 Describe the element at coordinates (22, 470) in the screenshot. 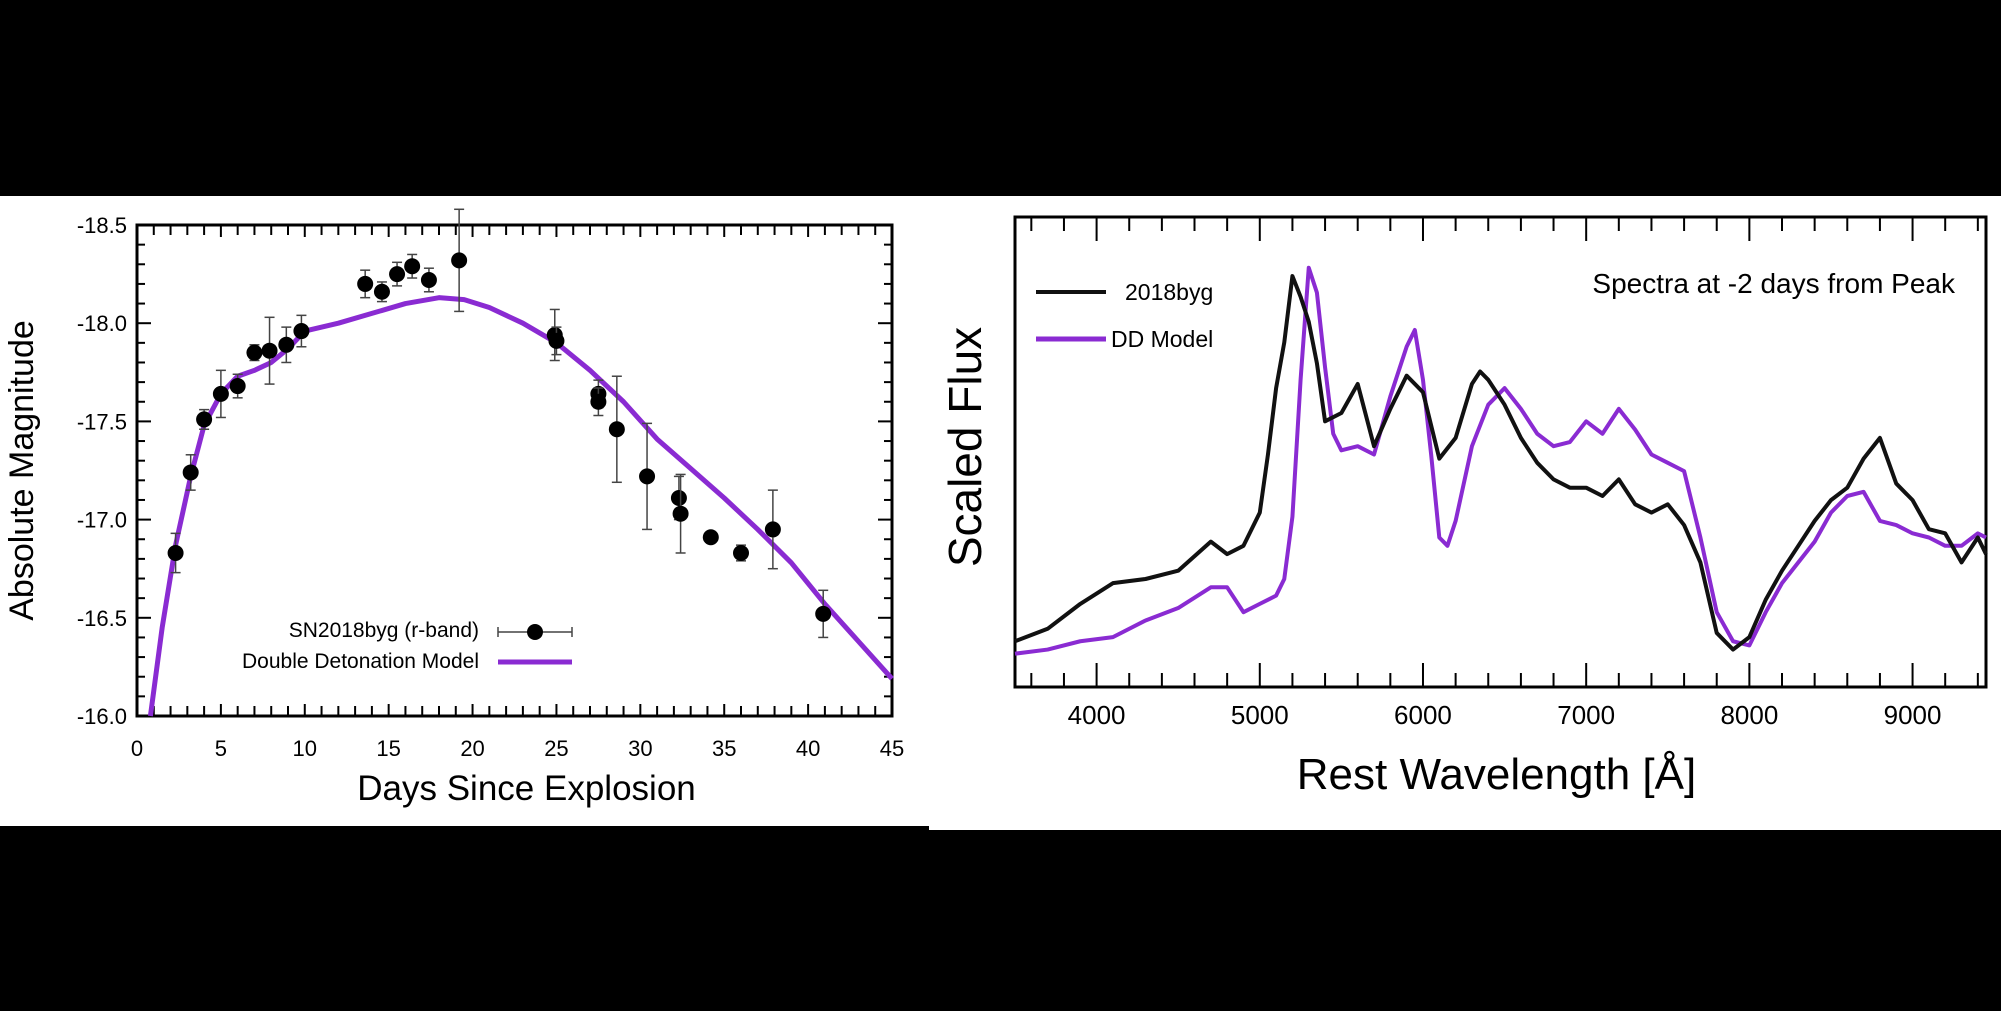

I see `y-axis-label: Absolute Magnitude` at that location.